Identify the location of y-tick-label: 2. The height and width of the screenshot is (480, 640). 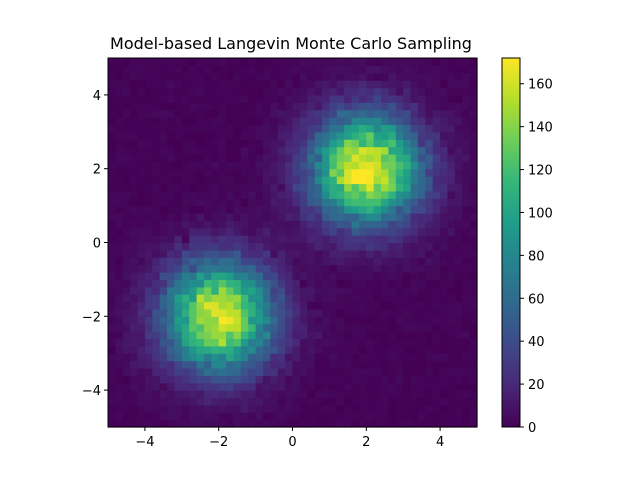
(97, 170).